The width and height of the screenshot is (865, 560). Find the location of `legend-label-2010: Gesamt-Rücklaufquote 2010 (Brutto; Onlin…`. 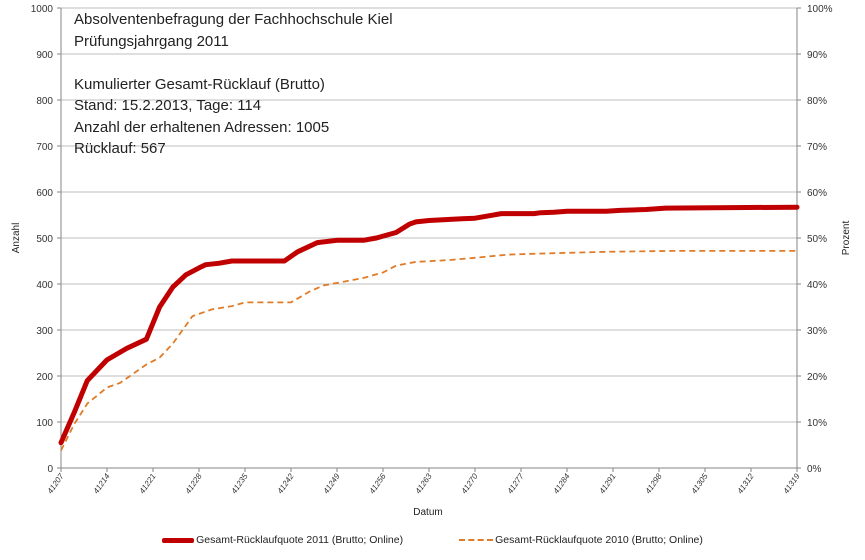

legend-label-2010: Gesamt-Rücklaufquote 2010 (Brutto; Onlin… is located at coordinates (599, 540).